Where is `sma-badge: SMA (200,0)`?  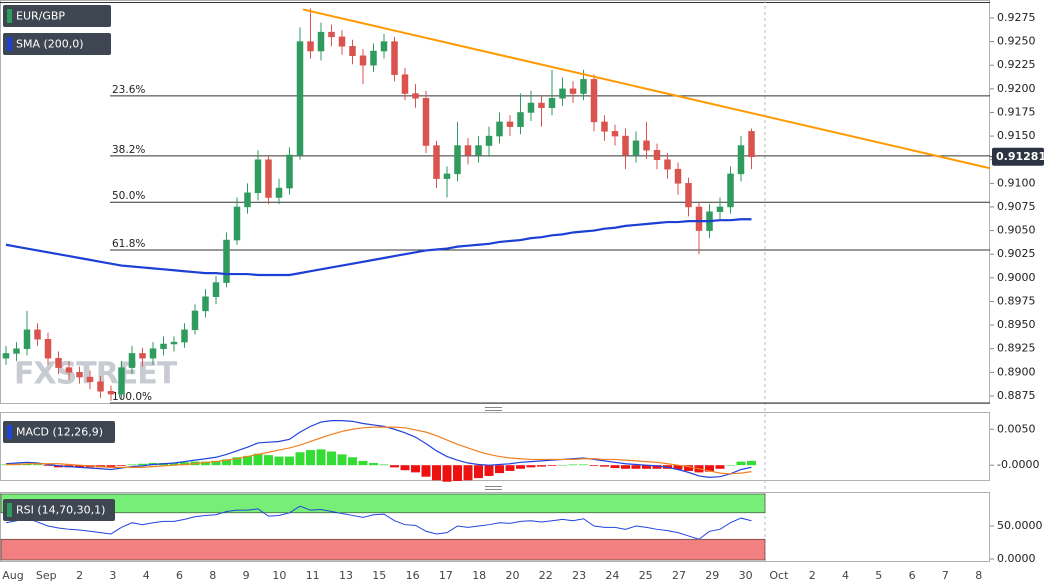
sma-badge: SMA (200,0) is located at coordinates (57, 44).